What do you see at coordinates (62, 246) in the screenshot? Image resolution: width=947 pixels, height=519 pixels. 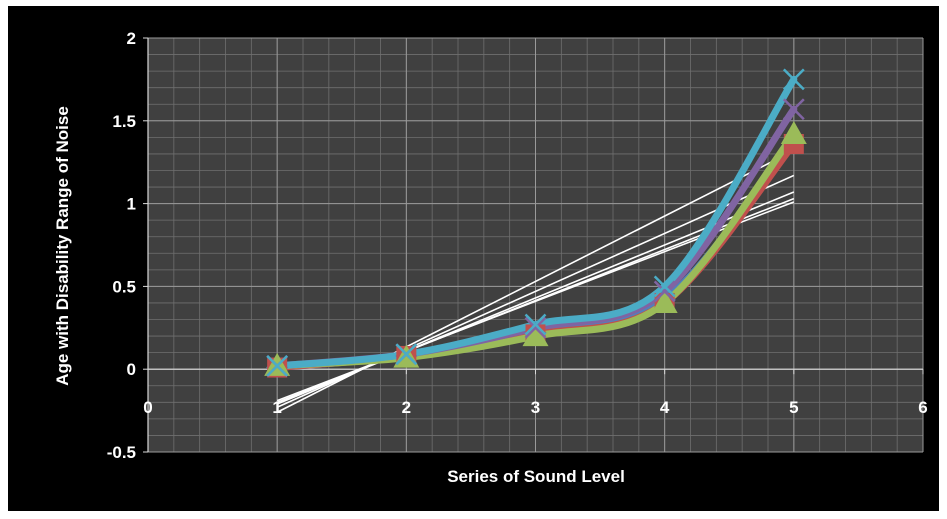 I see `y-axis-title: Age with Disability Range of Noise` at bounding box center [62, 246].